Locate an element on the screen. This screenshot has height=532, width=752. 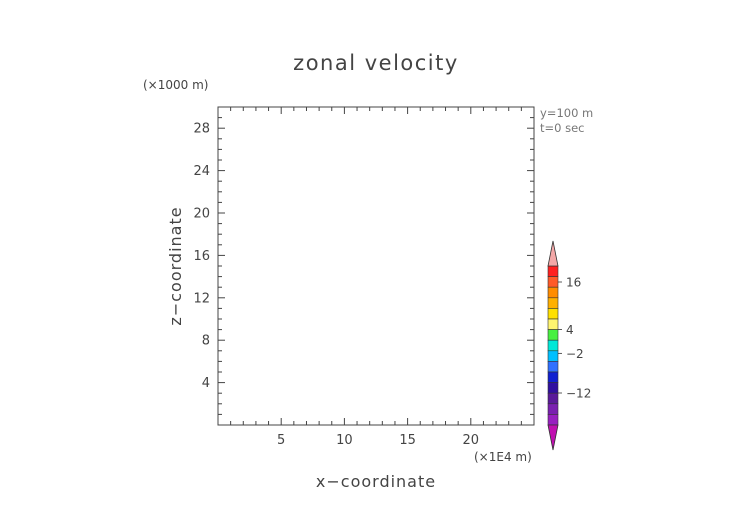
x-tick-label: 5 is located at coordinates (281, 440).